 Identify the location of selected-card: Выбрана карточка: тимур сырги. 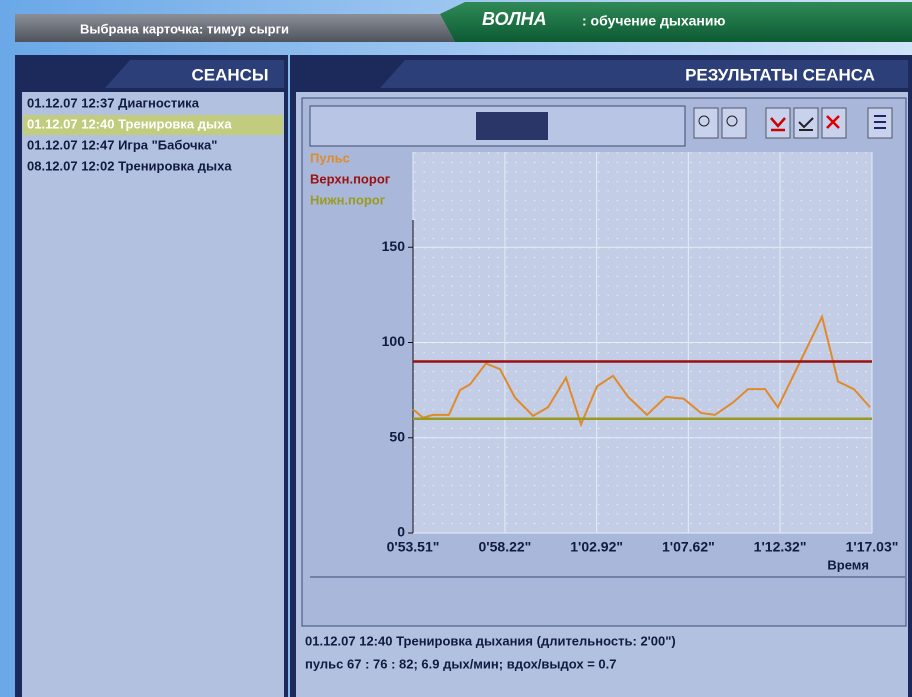
(184, 28).